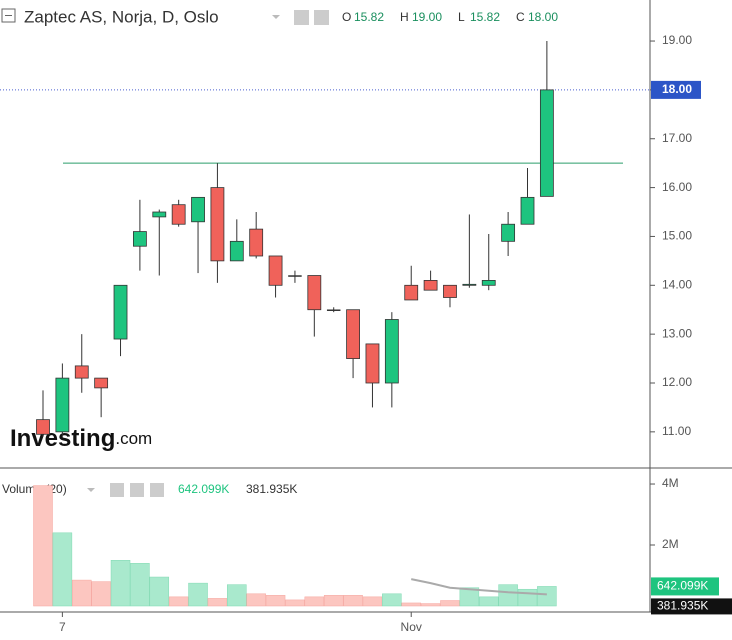 This screenshot has height=640, width=732. I want to click on volume-value: 642.099K, so click(203, 489).